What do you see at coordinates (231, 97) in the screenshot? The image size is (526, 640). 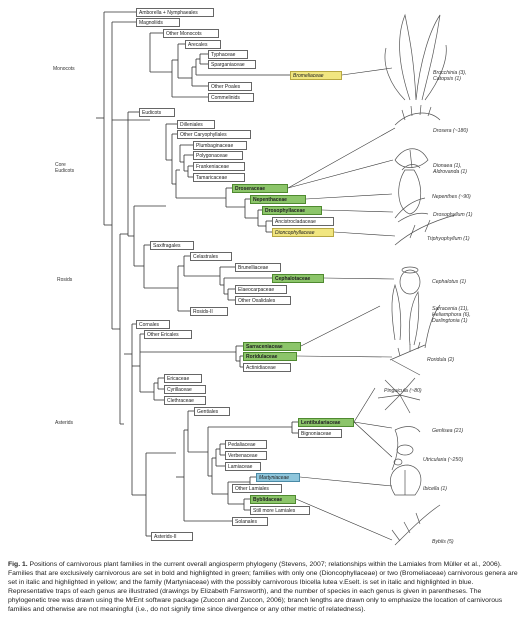 I see `tree-label-commelinids: Commelinids` at bounding box center [231, 97].